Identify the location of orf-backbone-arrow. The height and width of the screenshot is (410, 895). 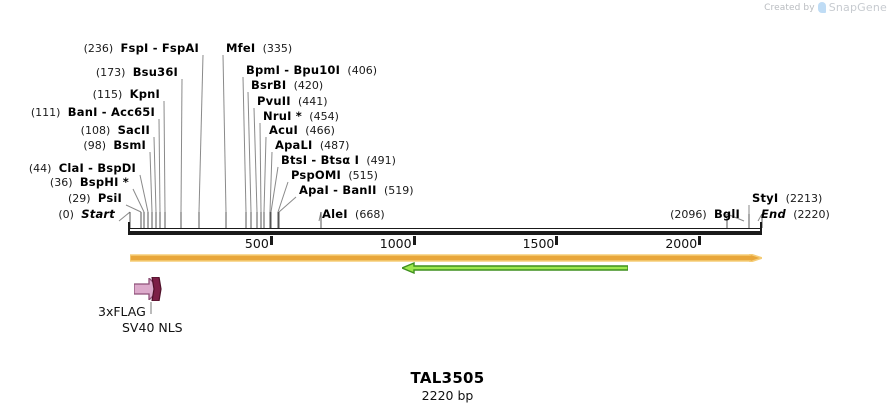
(446, 258).